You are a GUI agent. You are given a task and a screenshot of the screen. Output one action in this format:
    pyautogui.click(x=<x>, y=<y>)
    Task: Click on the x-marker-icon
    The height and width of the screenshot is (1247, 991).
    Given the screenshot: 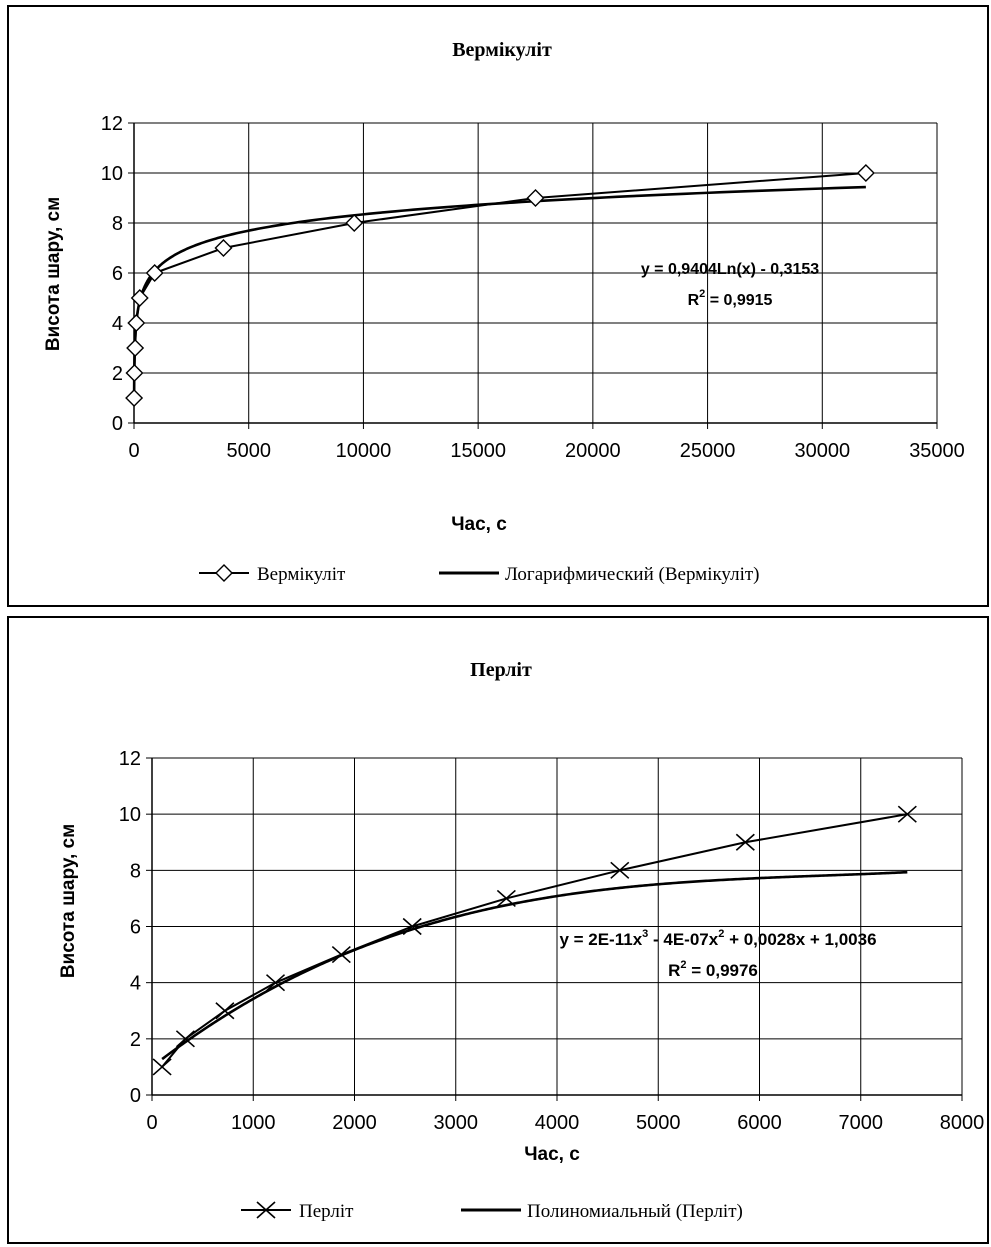 What is the action you would take?
    pyautogui.click(x=266, y=1210)
    